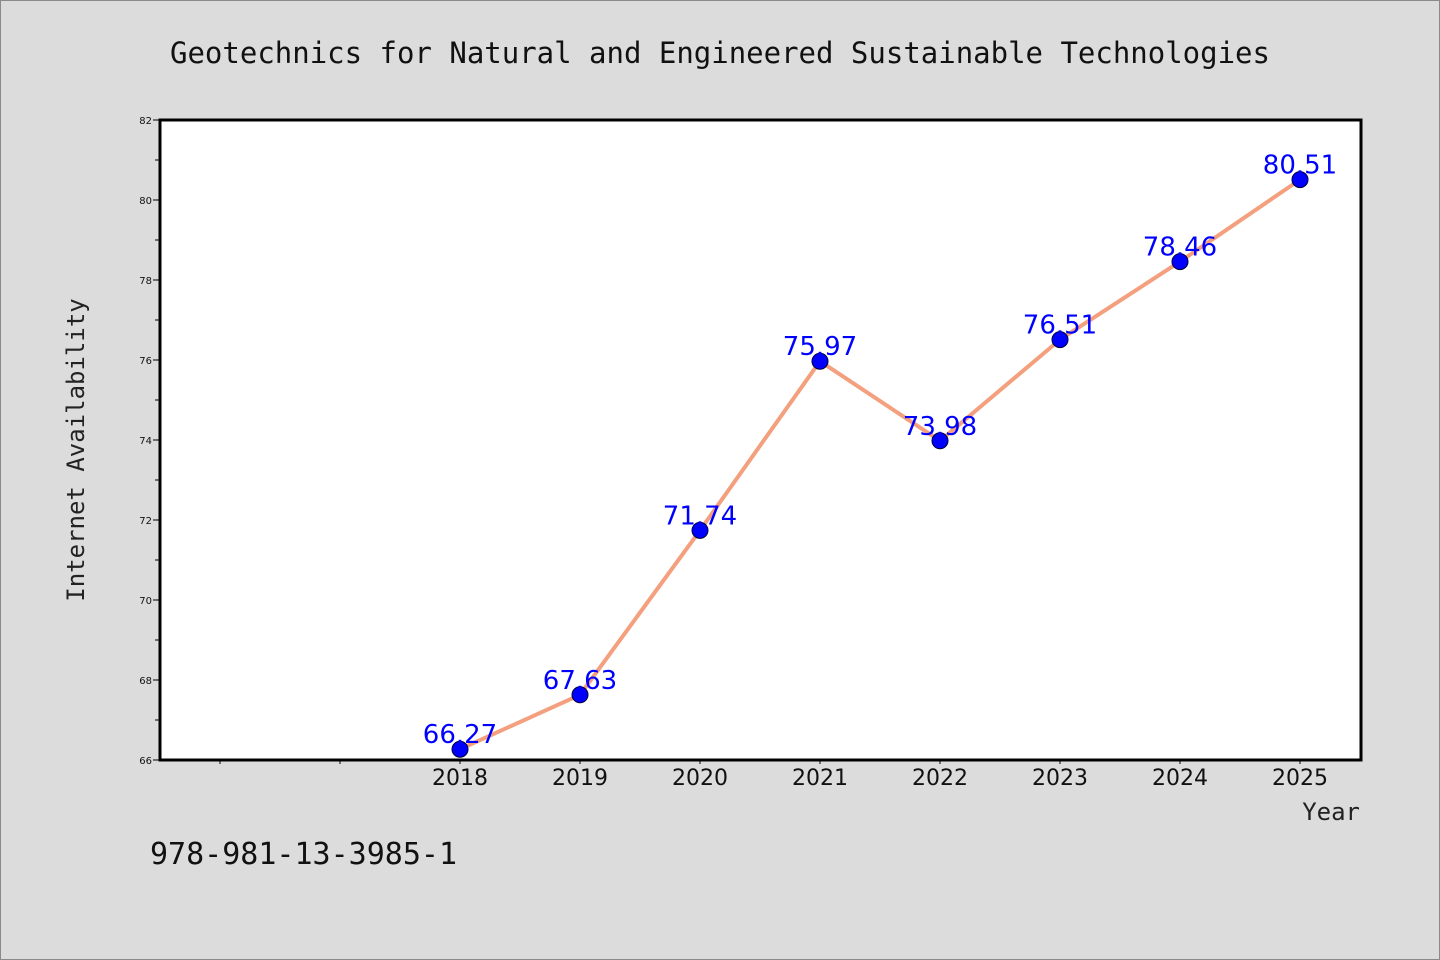 The width and height of the screenshot is (1440, 960). I want to click on x-tick-label: 2020, so click(700, 778).